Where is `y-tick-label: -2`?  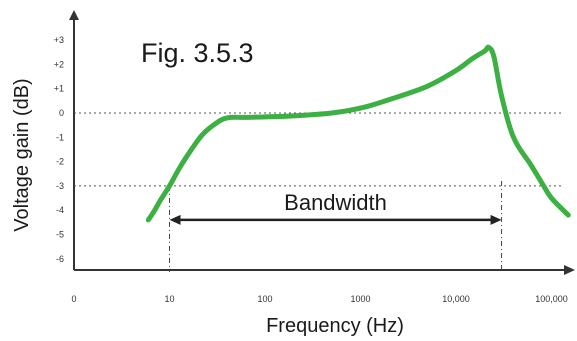
y-tick-label: -2 is located at coordinates (60, 162).